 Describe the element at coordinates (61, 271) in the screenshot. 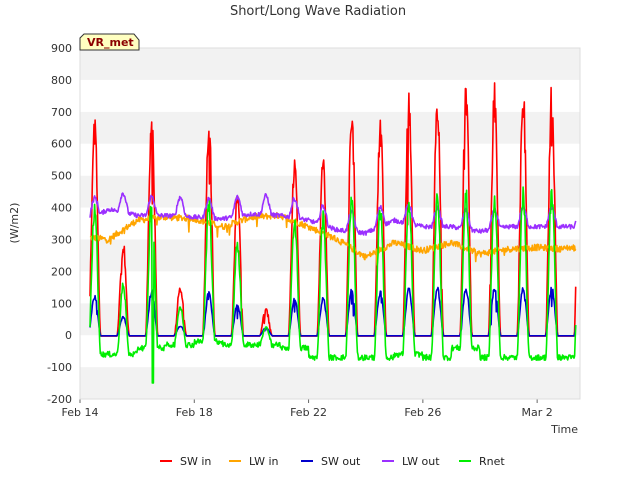

I see `y-tick-label: 200` at that location.